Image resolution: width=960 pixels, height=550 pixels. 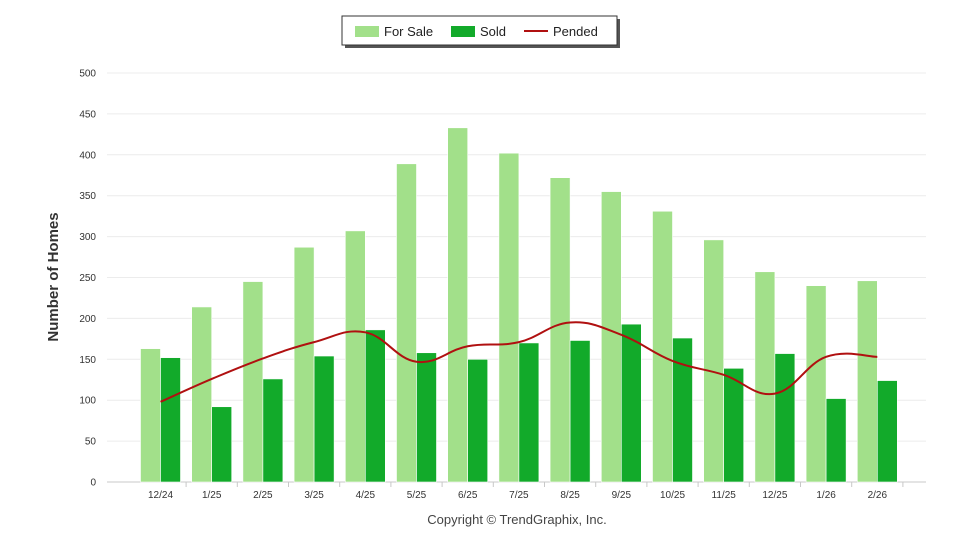 I want to click on pended-line, so click(x=519, y=362).